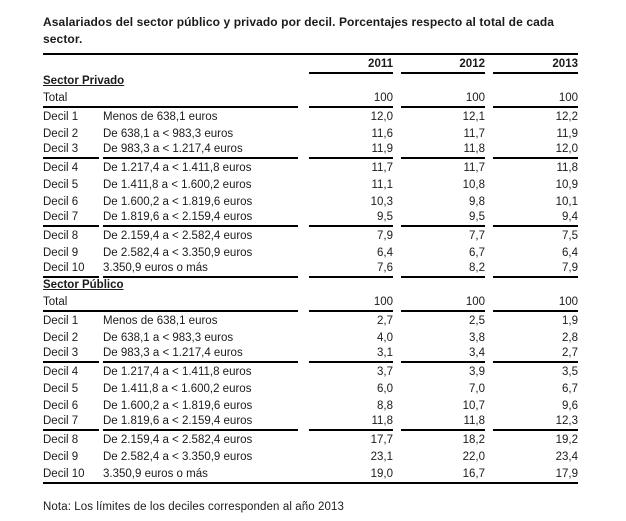 The height and width of the screenshot is (521, 626). Describe the element at coordinates (310, 99) in the screenshot. I see `table-row: Total 100 100 100` at that location.